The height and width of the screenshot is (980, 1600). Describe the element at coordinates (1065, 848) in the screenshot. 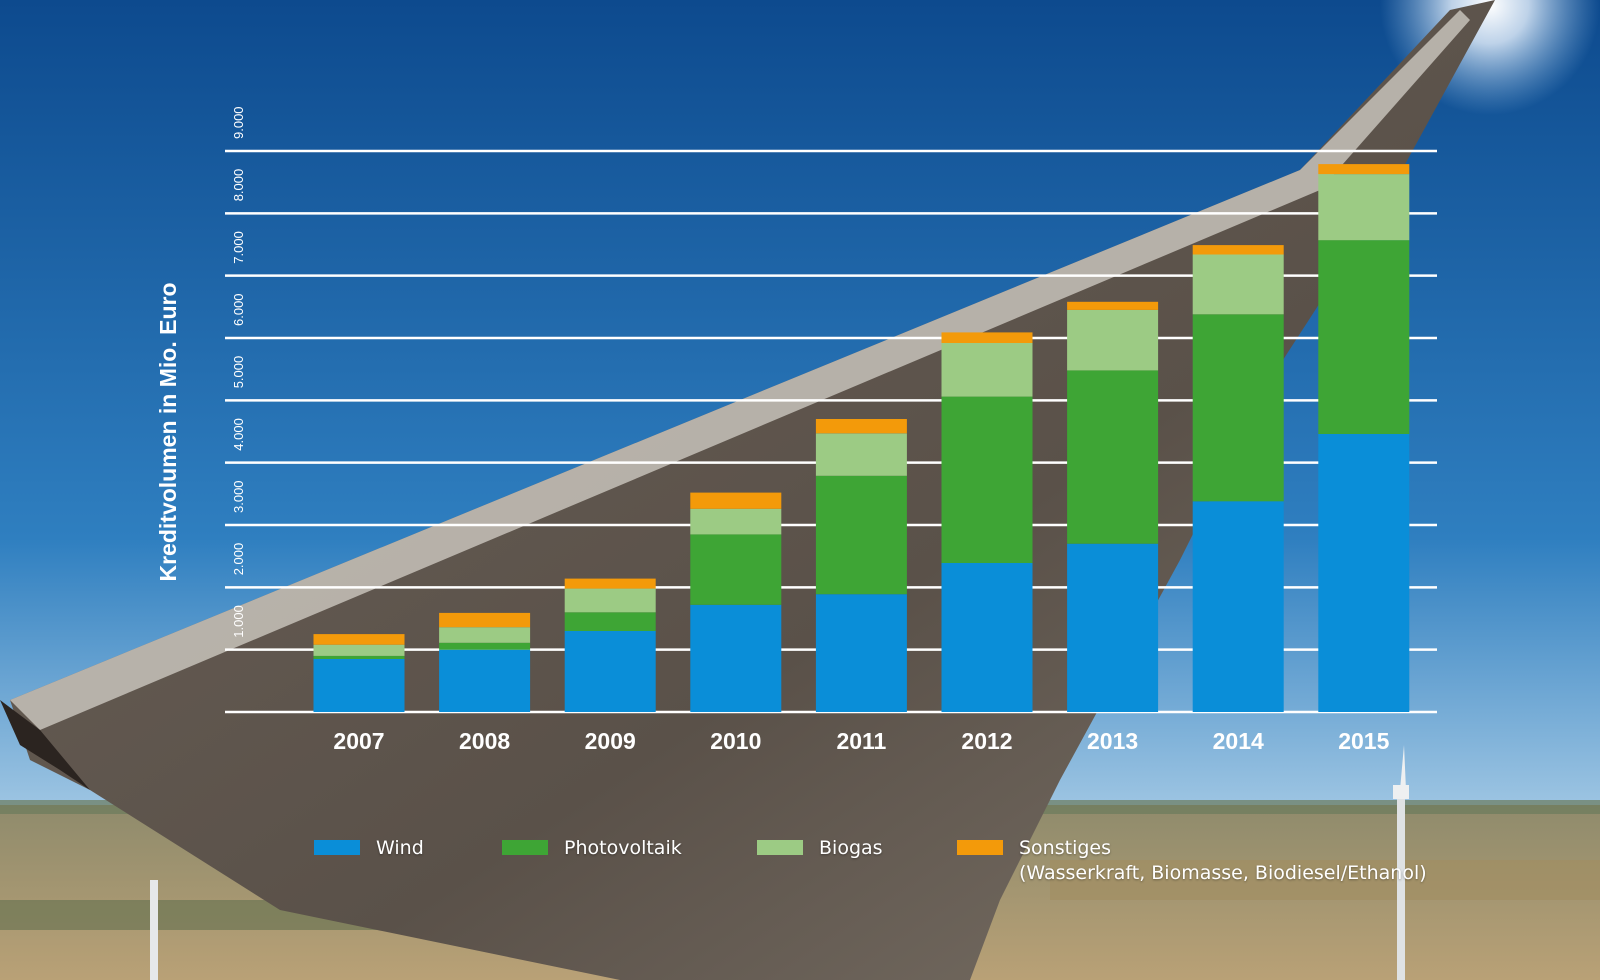

I see `legend-label-sonstiges: Sonstiges` at that location.